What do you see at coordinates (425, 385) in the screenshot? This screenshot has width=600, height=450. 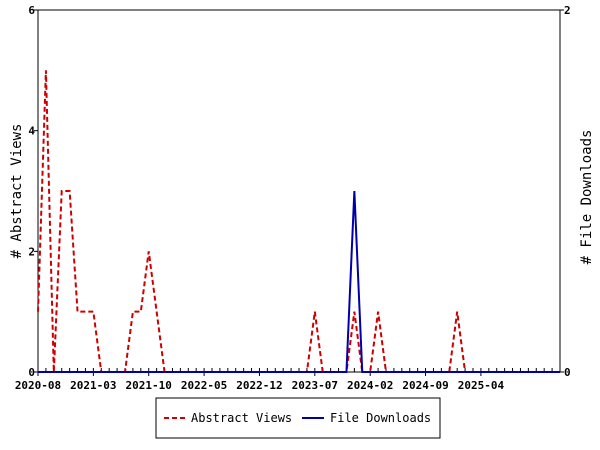 I see `x-tick-label: 2024-09` at bounding box center [425, 385].